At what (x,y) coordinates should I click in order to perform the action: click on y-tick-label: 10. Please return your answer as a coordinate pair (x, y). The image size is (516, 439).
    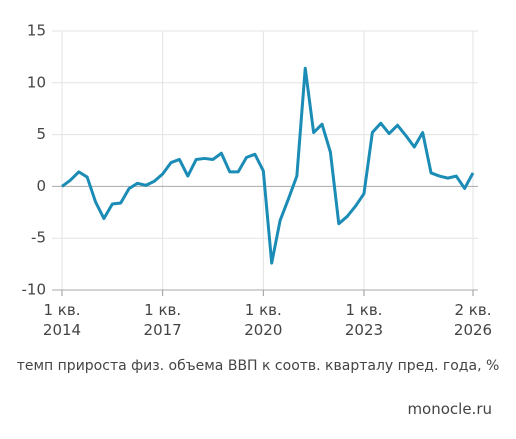
    Looking at the image, I should click on (36, 82).